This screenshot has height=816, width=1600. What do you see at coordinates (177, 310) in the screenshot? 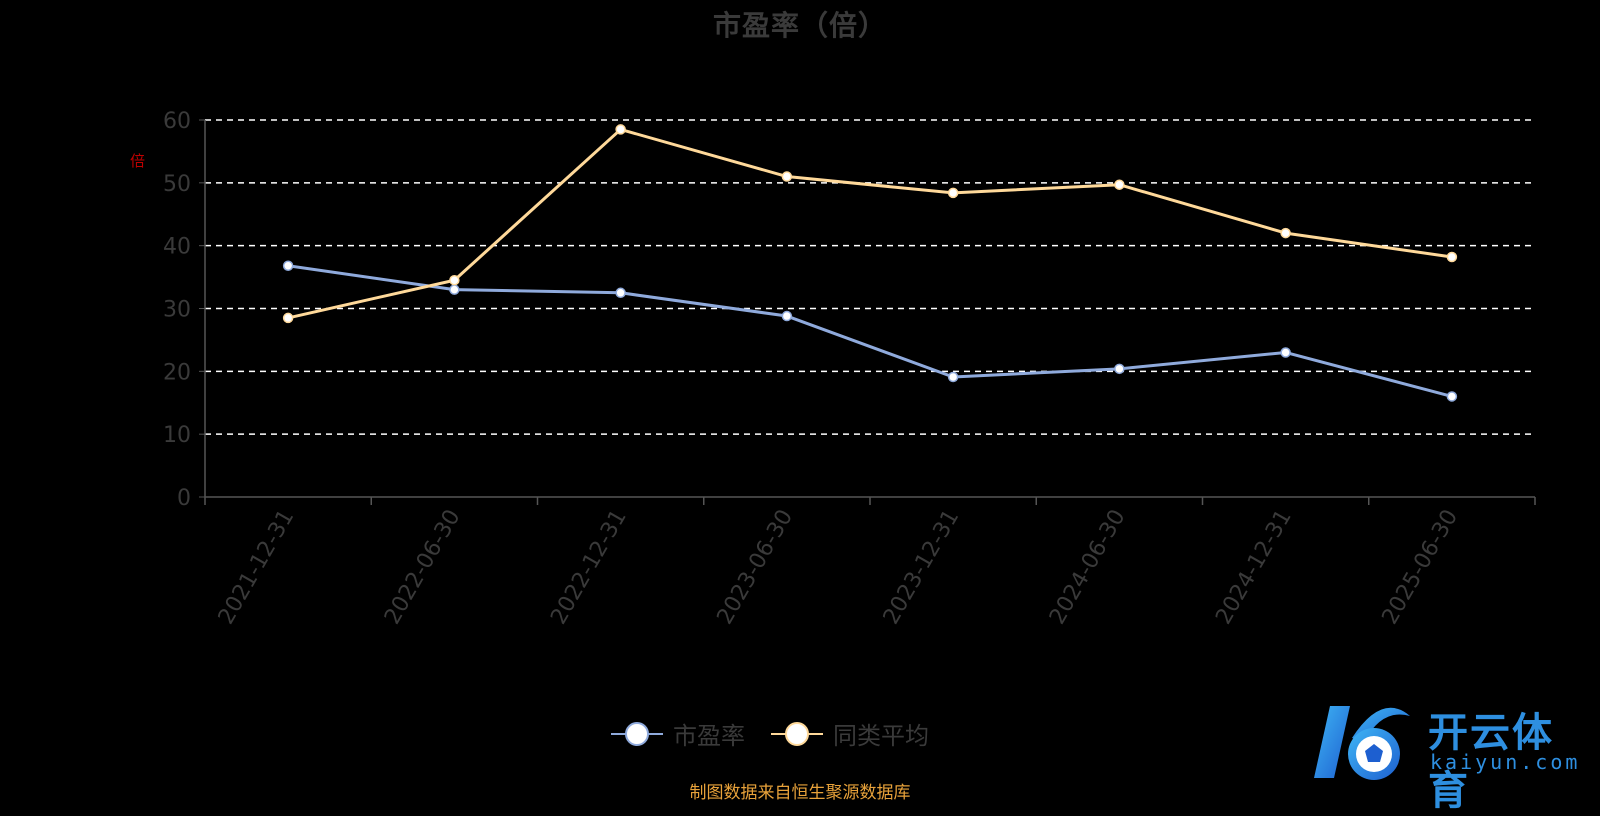
I see `y-tick-label: 30` at bounding box center [177, 310].